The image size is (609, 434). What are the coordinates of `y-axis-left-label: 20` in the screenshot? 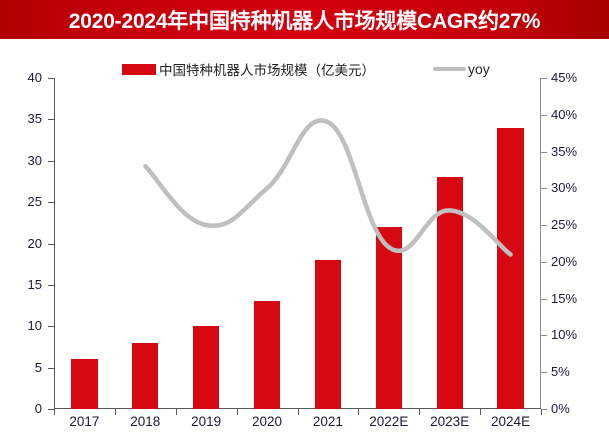 It's located at (34, 243).